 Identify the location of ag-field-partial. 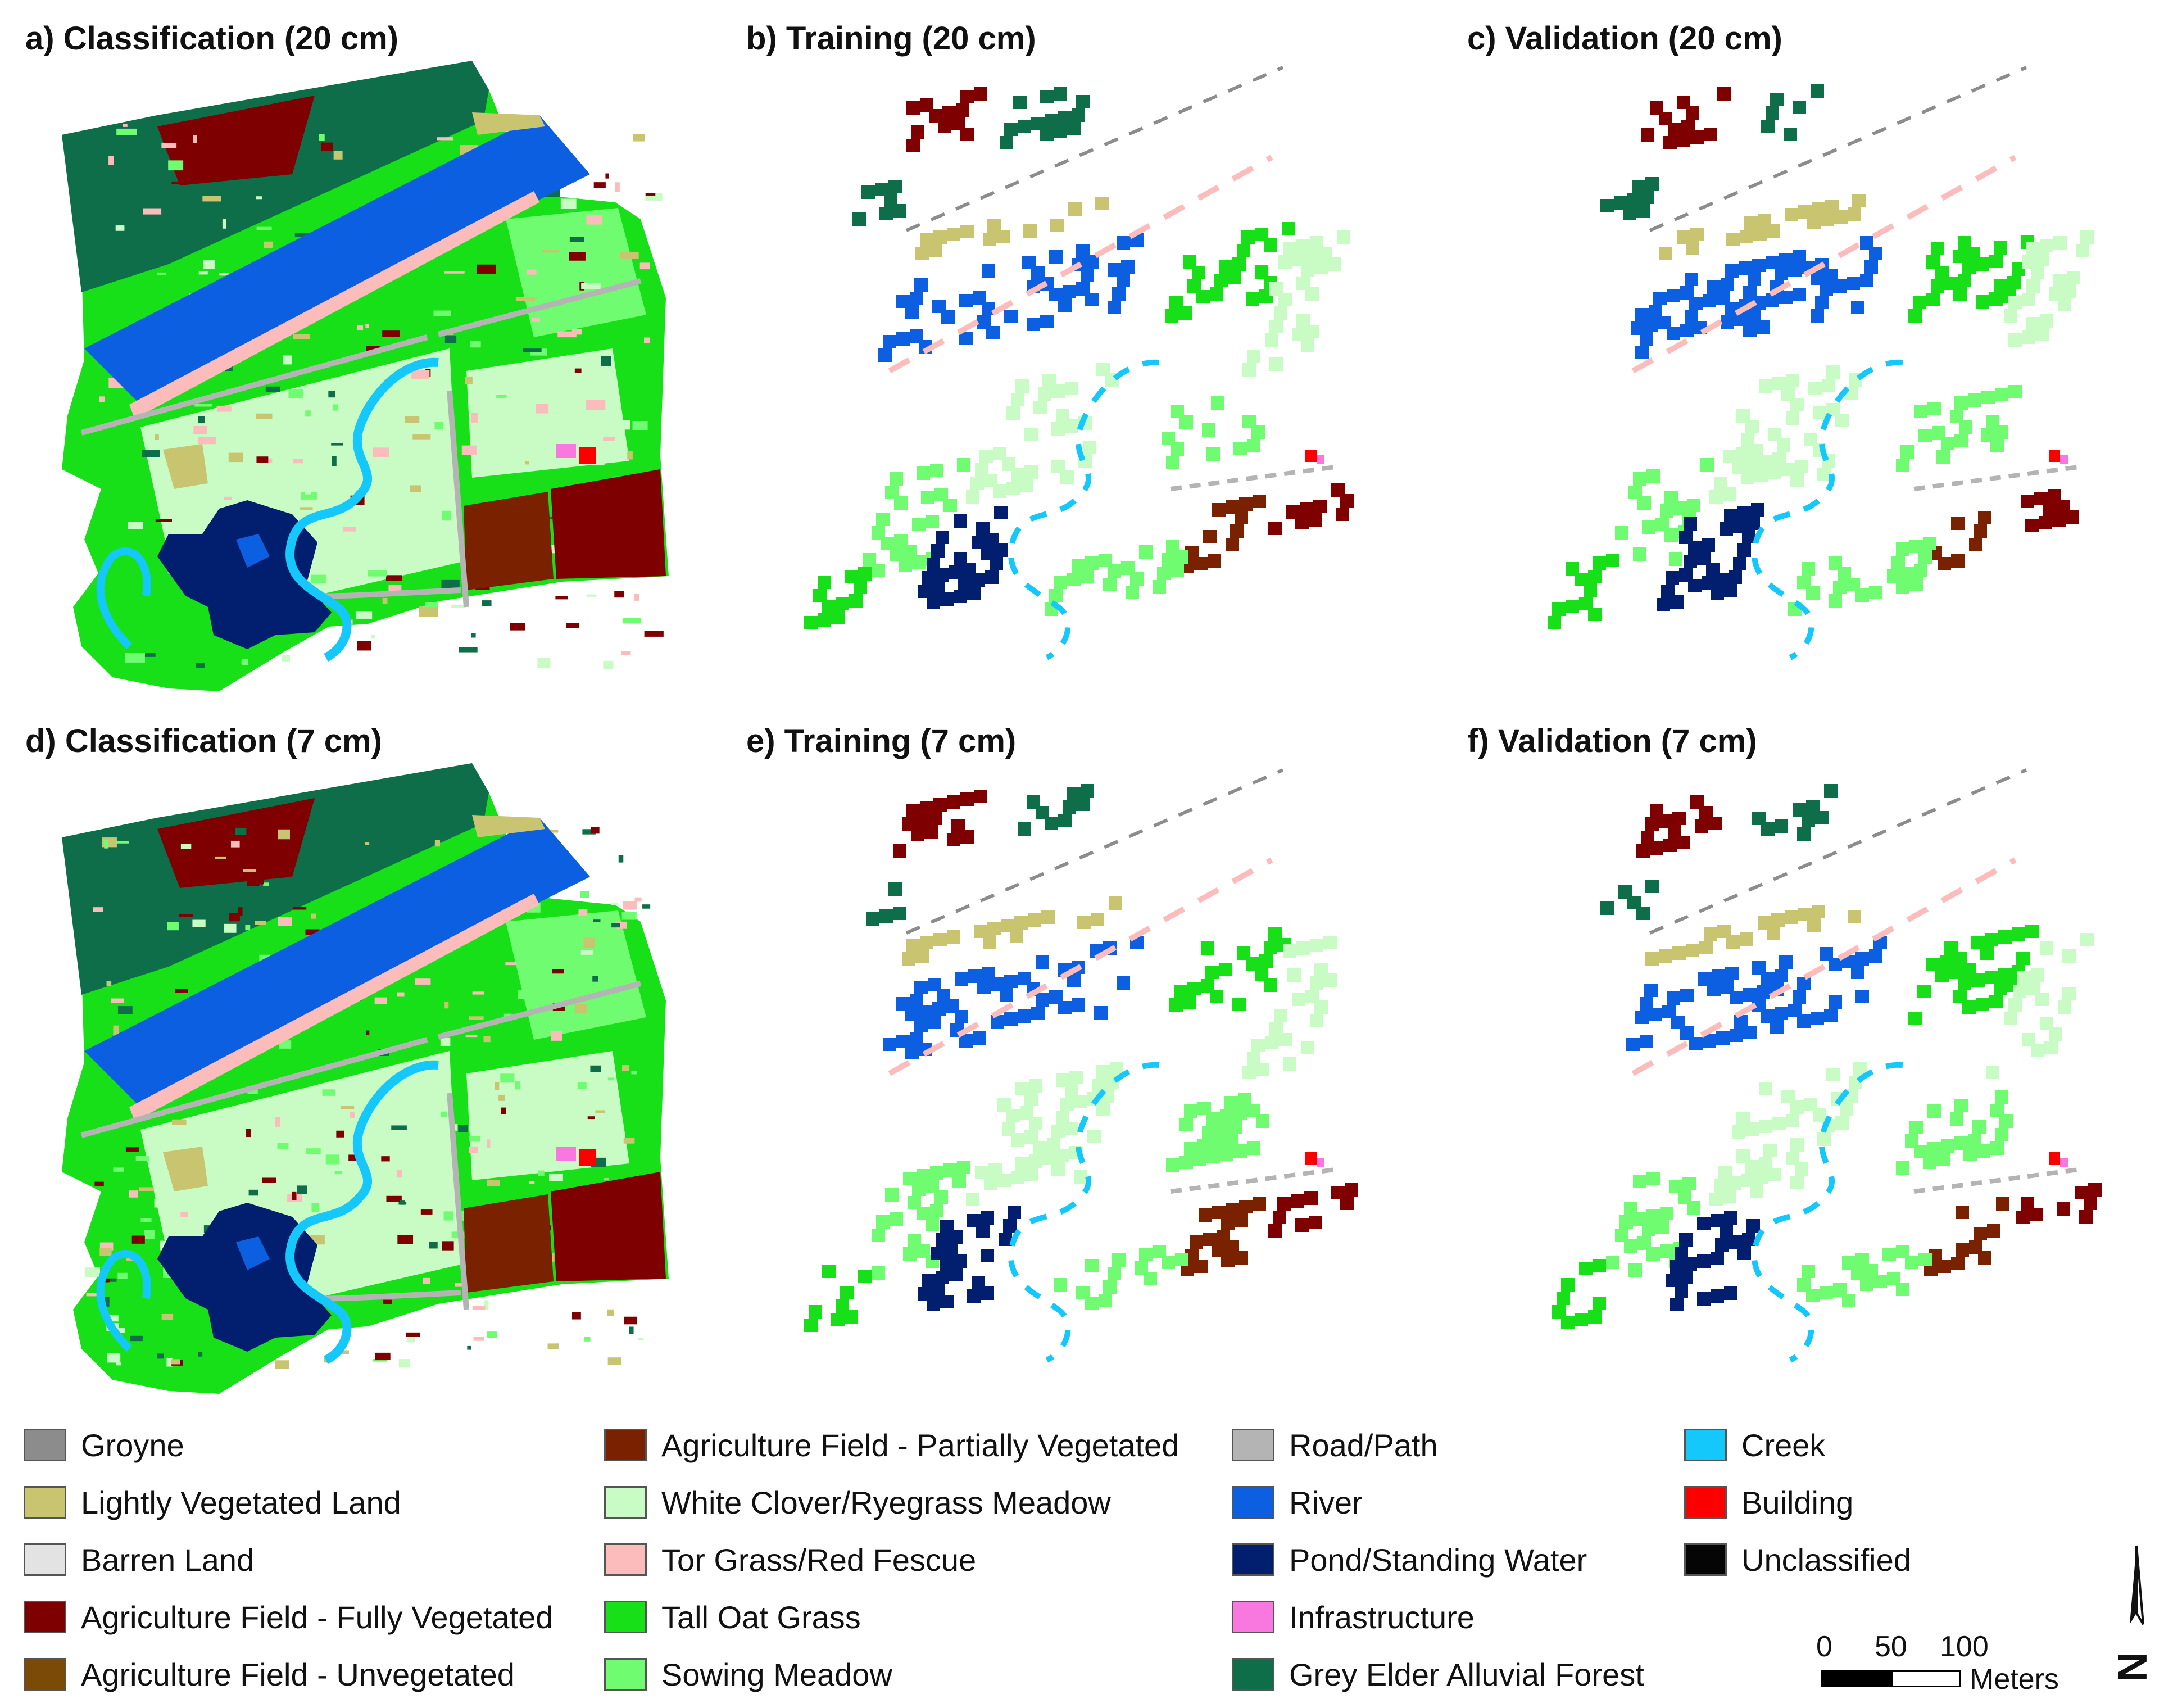
(509, 1243).